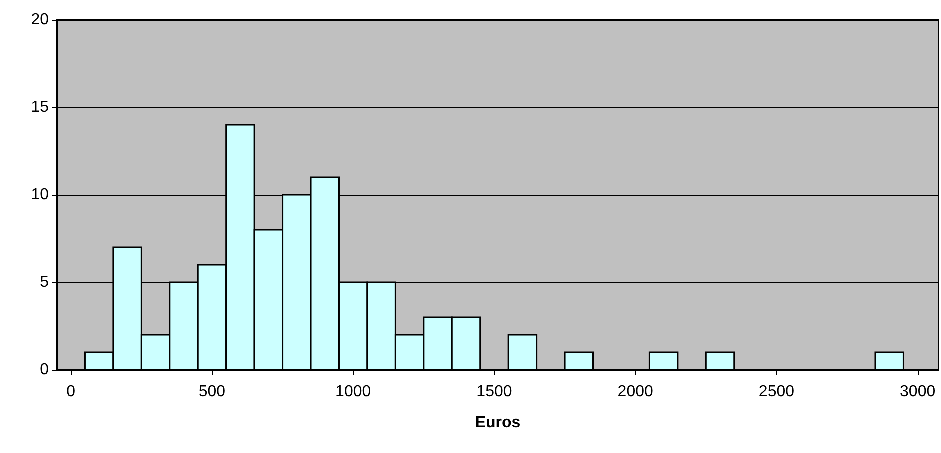 This screenshot has height=453, width=941. Describe the element at coordinates (918, 392) in the screenshot. I see `x-tick-label: 3000` at that location.